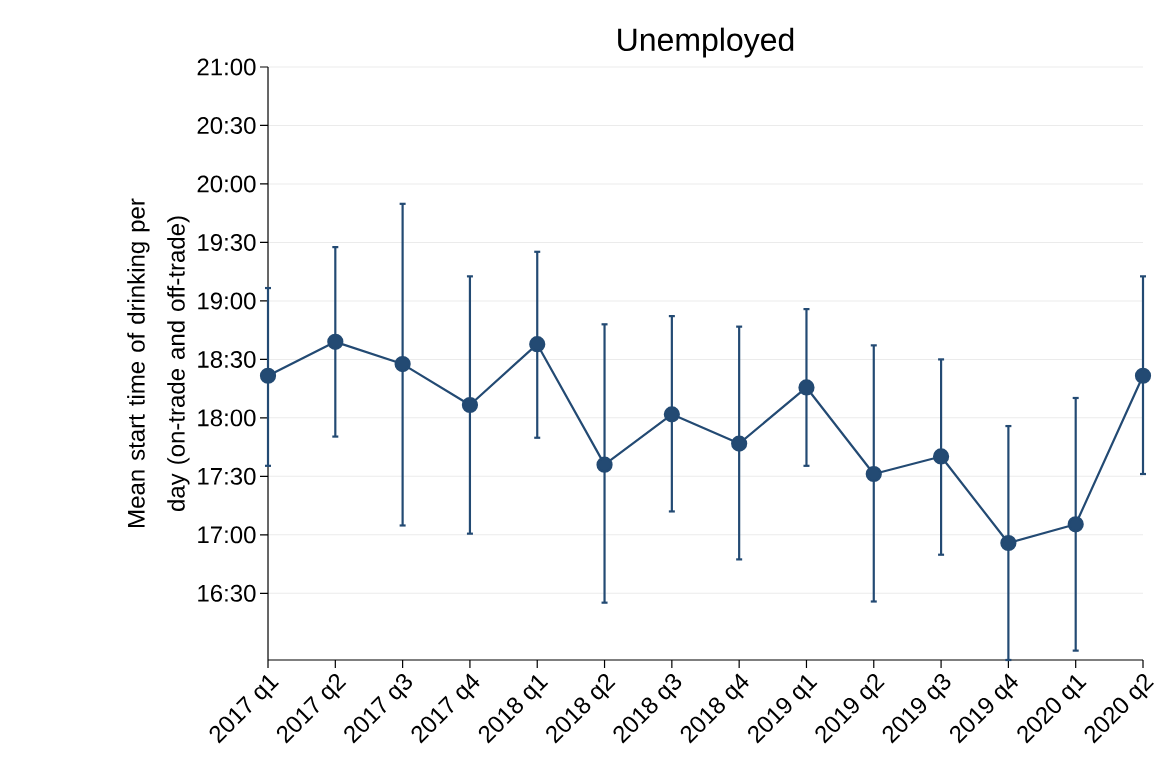 Image resolution: width=1156 pixels, height=767 pixels. What do you see at coordinates (226, 184) in the screenshot?
I see `y-tick-label: 20:00` at bounding box center [226, 184].